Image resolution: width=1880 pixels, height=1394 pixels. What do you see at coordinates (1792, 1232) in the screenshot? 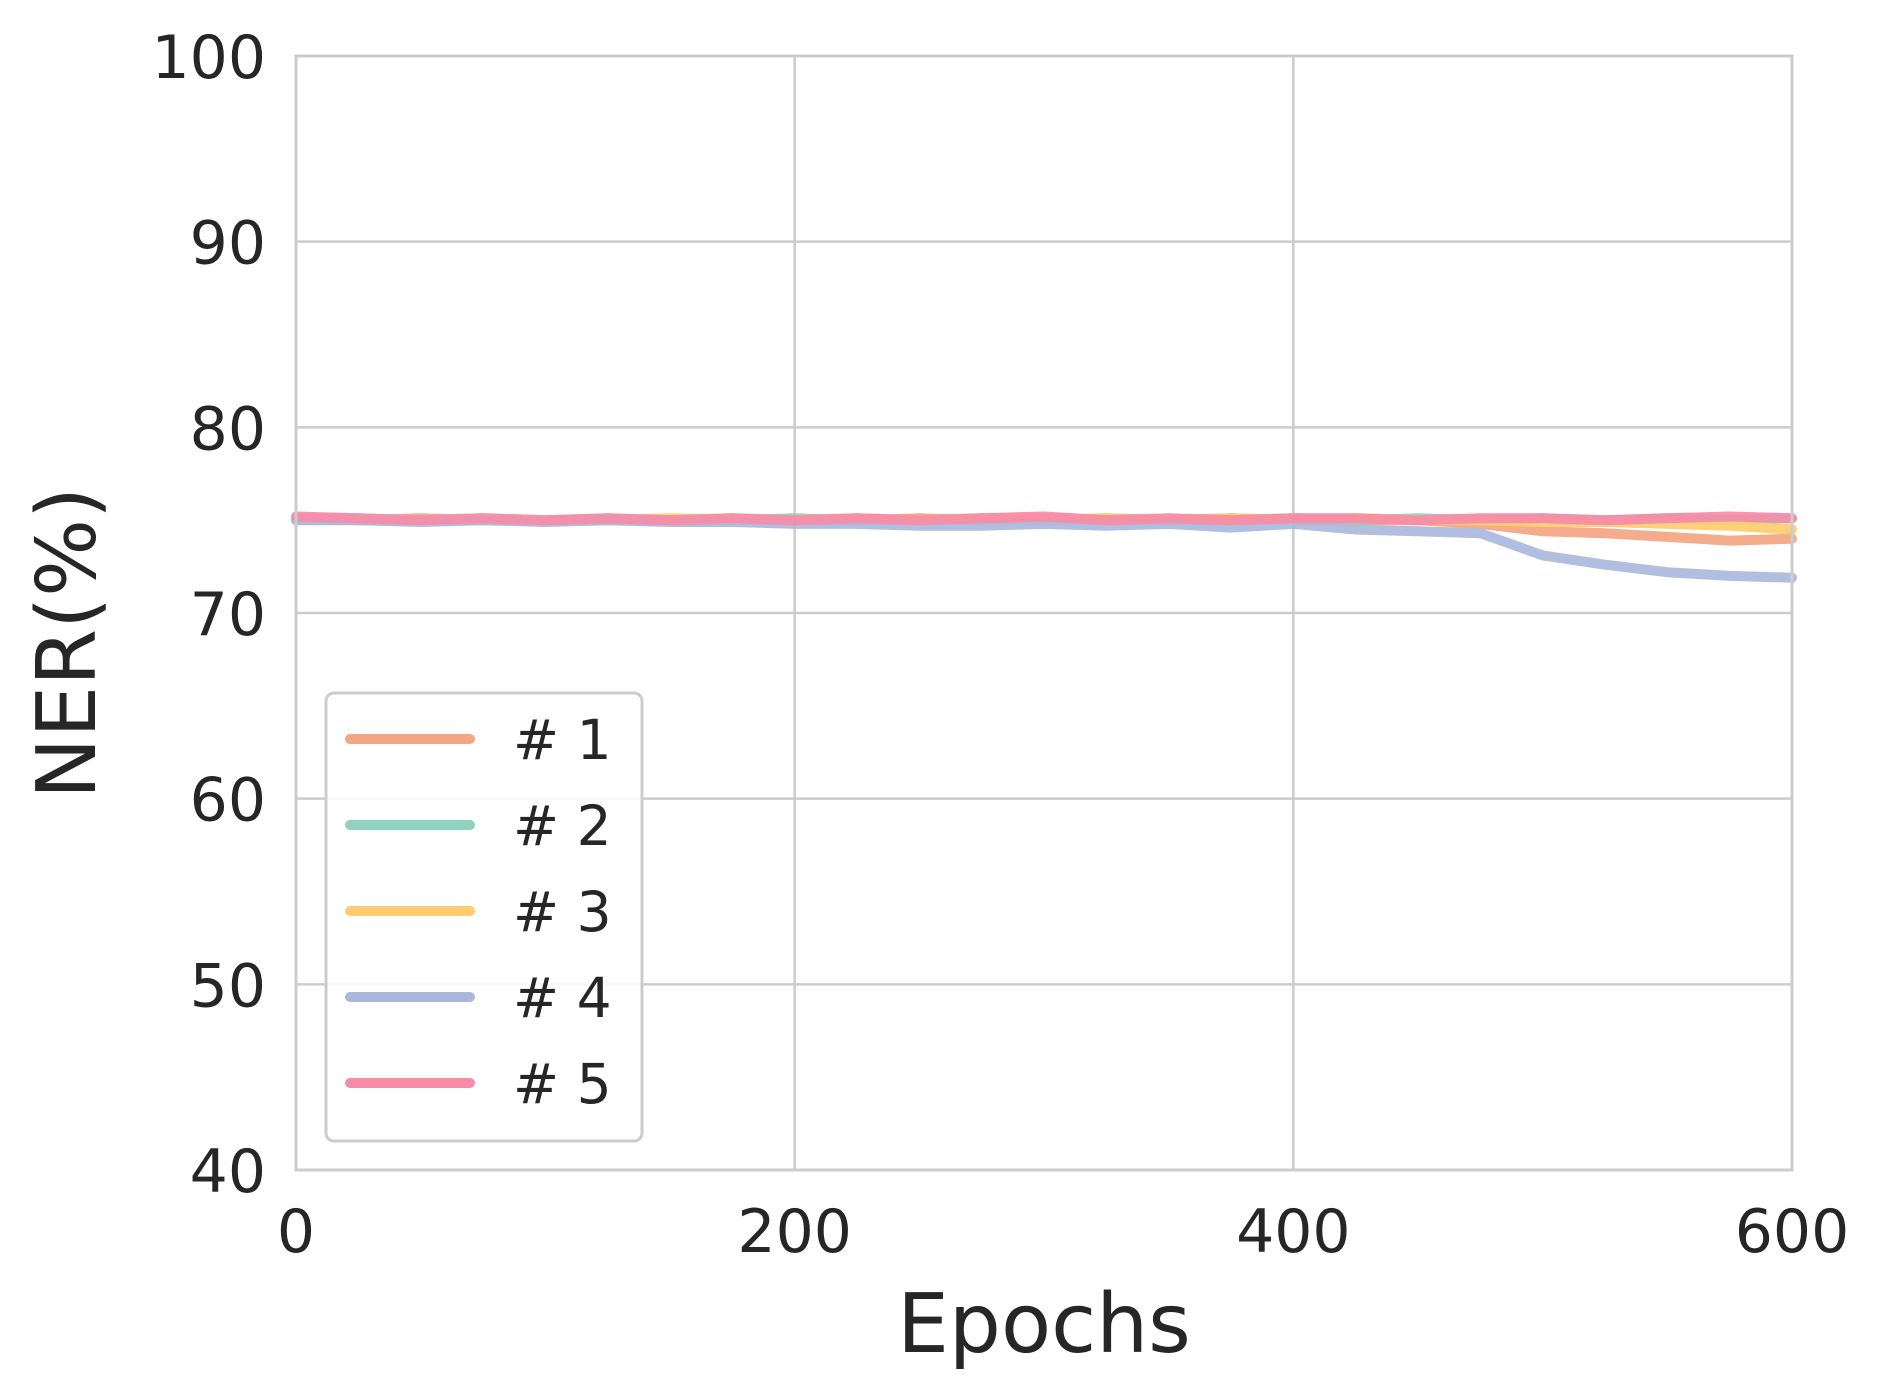
I see `x-tick-label: 600` at bounding box center [1792, 1232].